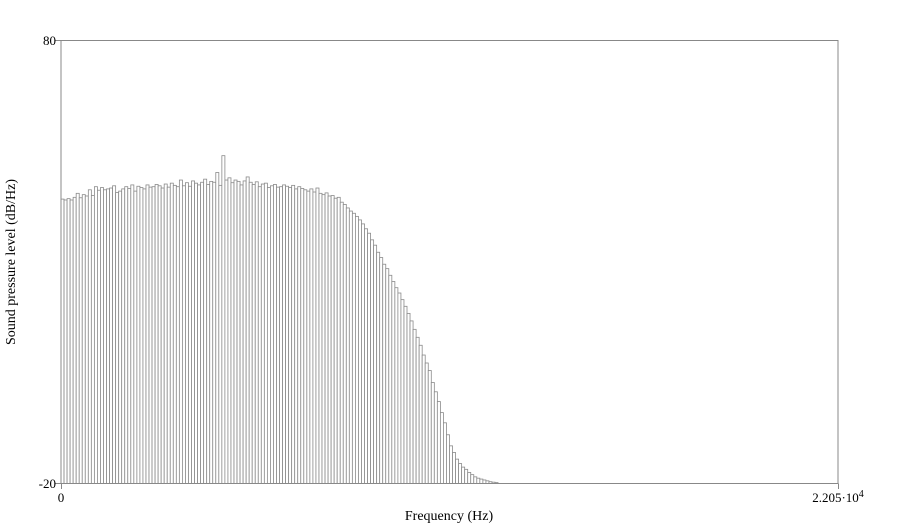 This screenshot has width=900, height=525. I want to click on x-tick-label-max-mantissa: 2.205·10, so click(835, 497).